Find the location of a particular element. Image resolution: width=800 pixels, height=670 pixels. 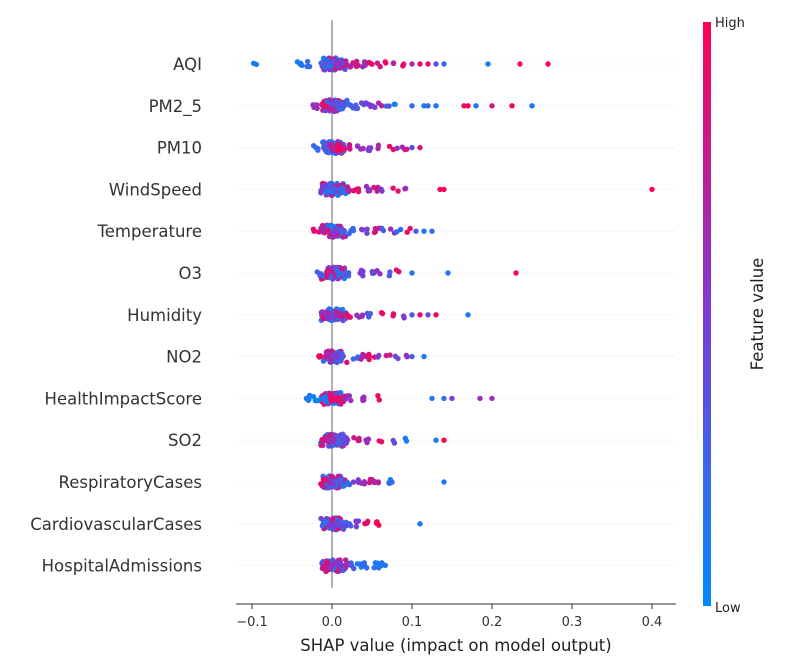

x-tick-label: −0.1 is located at coordinates (252, 622).